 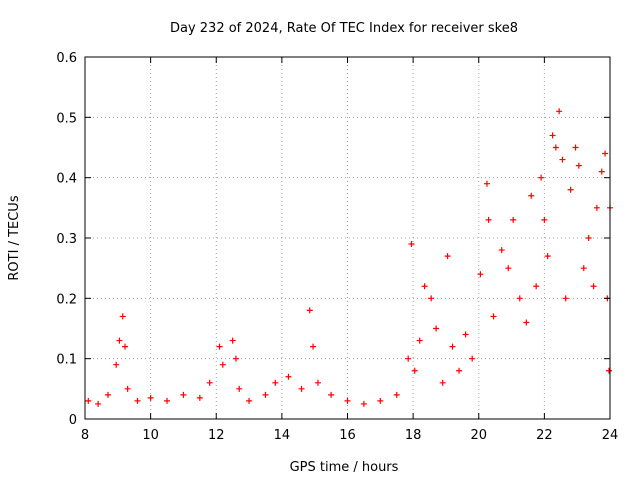 What do you see at coordinates (66, 58) in the screenshot?
I see `y-tick-label: 0.6` at bounding box center [66, 58].